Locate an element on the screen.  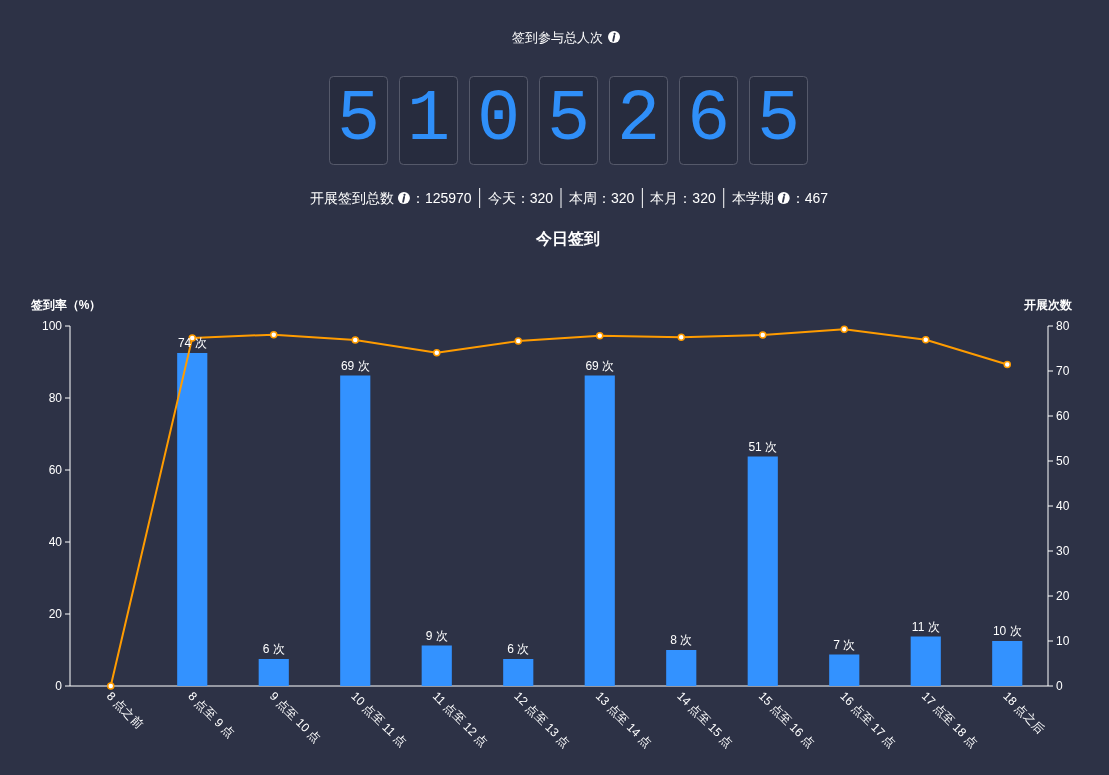
x-tick-label: 14 点至 15 点 is located at coordinates (705, 720).